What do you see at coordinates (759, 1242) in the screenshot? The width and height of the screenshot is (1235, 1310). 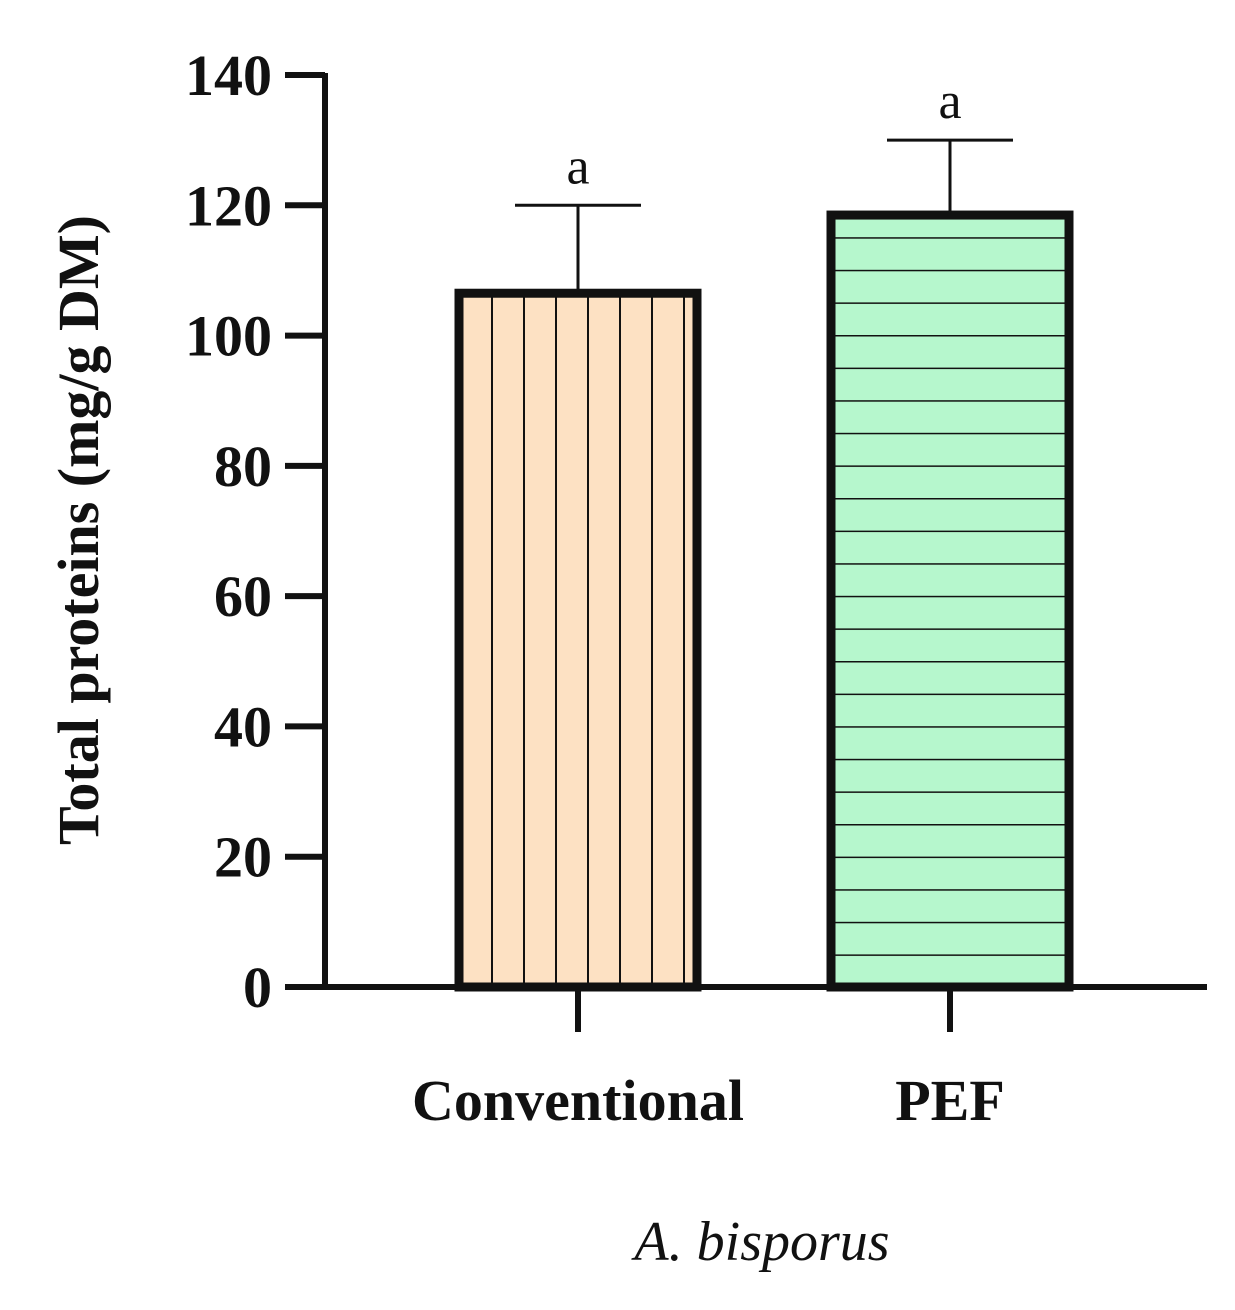 I see `x-axis-title: A. bisporus` at bounding box center [759, 1242].